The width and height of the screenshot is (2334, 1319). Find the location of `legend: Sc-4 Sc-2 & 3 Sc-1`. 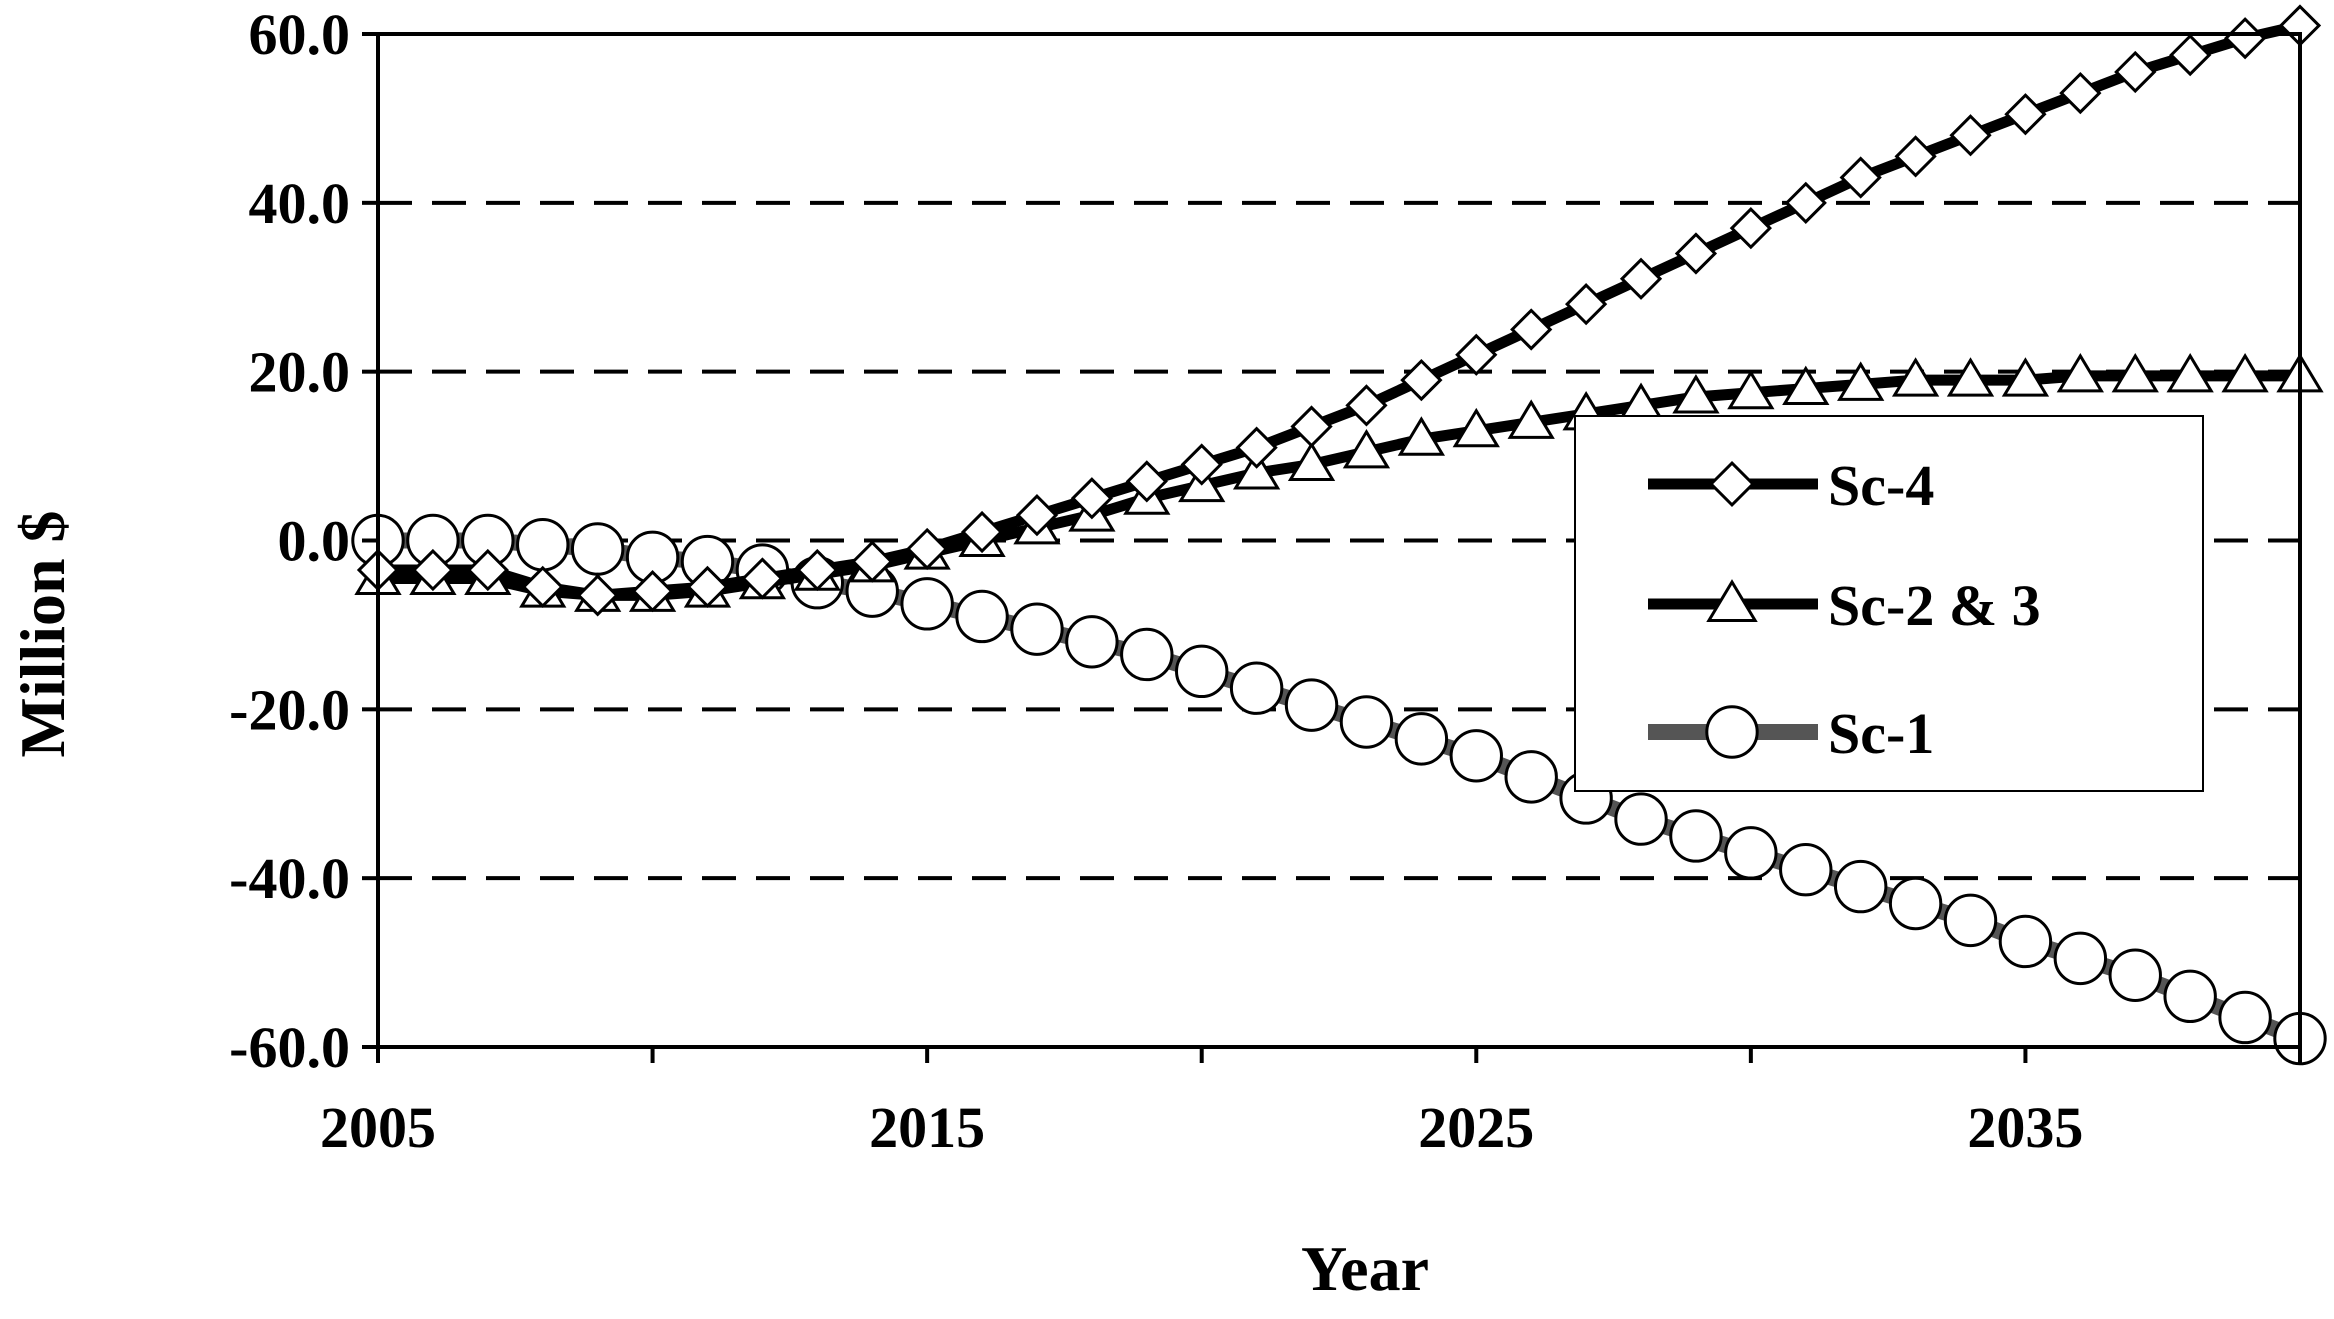

legend: Sc-4 Sc-2 & 3 Sc-1 is located at coordinates (1889, 603).